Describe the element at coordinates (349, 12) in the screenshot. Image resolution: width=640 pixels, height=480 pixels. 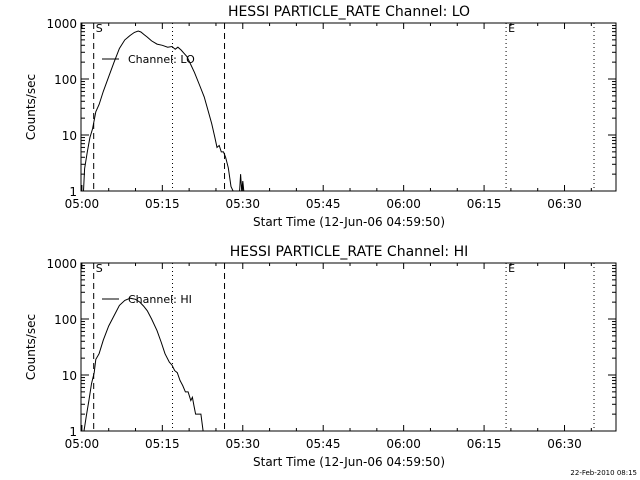
I see `chart-title: HESSI PARTICLE_RATE Channel: LO` at that location.